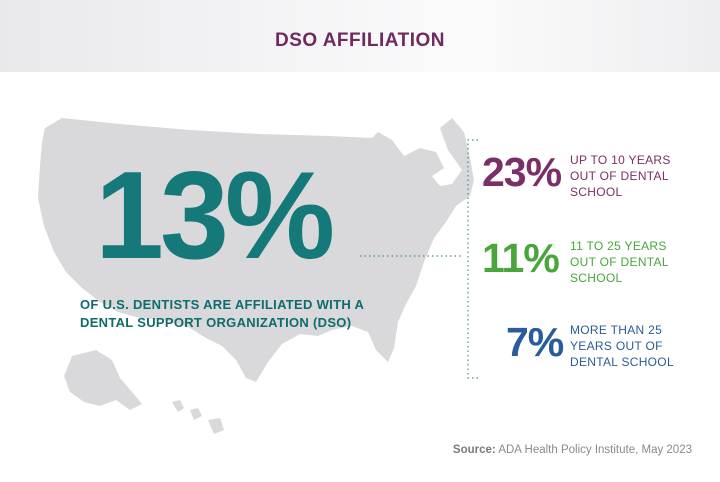 This screenshot has height=482, width=720. I want to click on stat-description-line: UP TO 10 YEARS, so click(620, 160).